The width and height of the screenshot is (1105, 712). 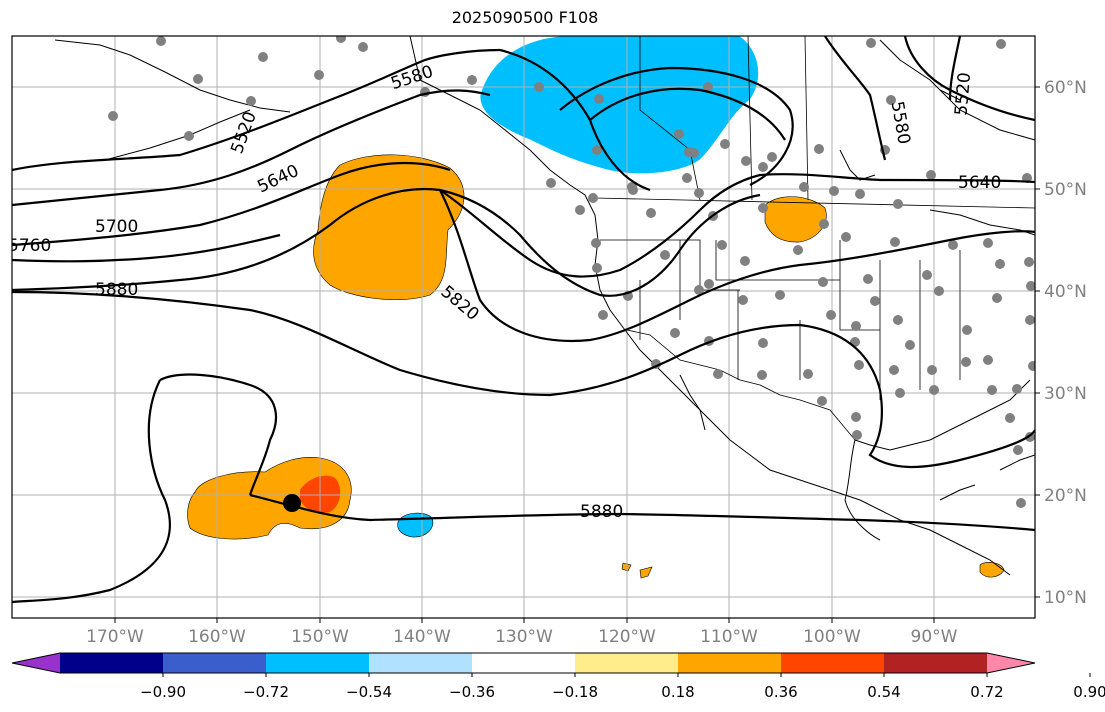 What do you see at coordinates (780, 692) in the screenshot?
I see `colorbar-tick-label: 0.36` at bounding box center [780, 692].